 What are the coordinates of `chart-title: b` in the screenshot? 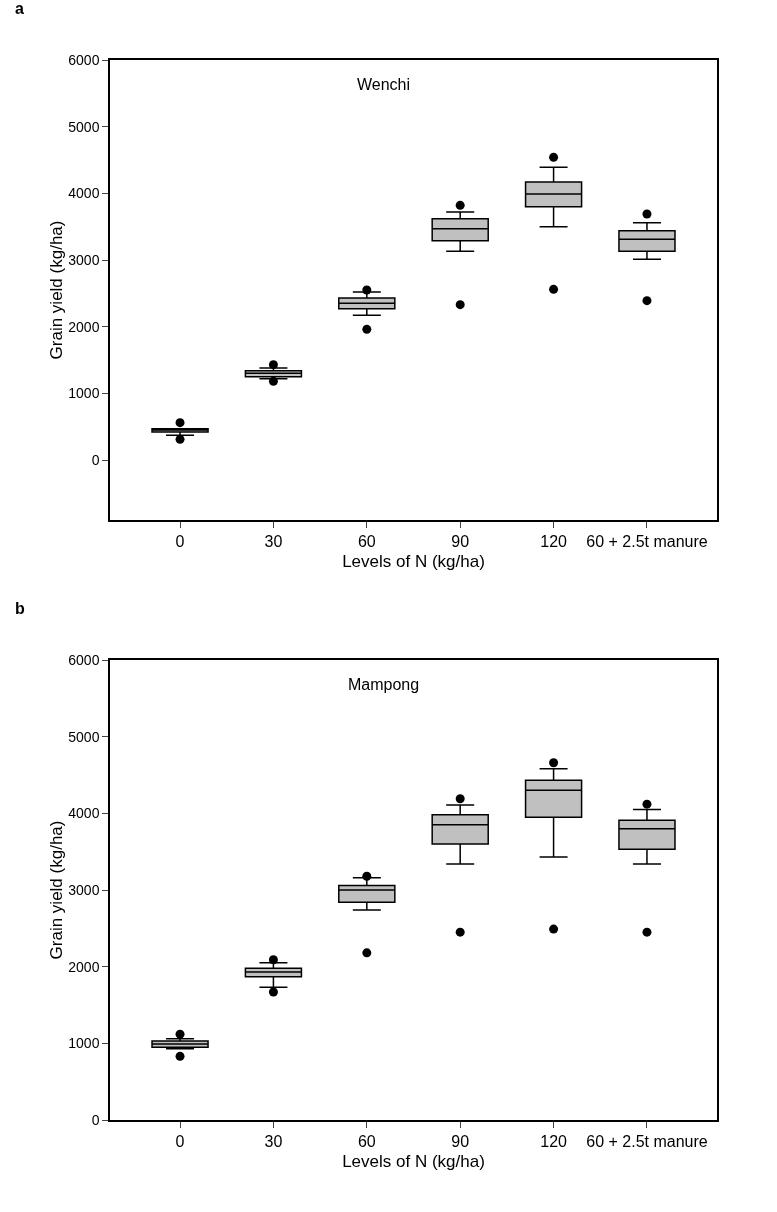 It's located at (20, 608).